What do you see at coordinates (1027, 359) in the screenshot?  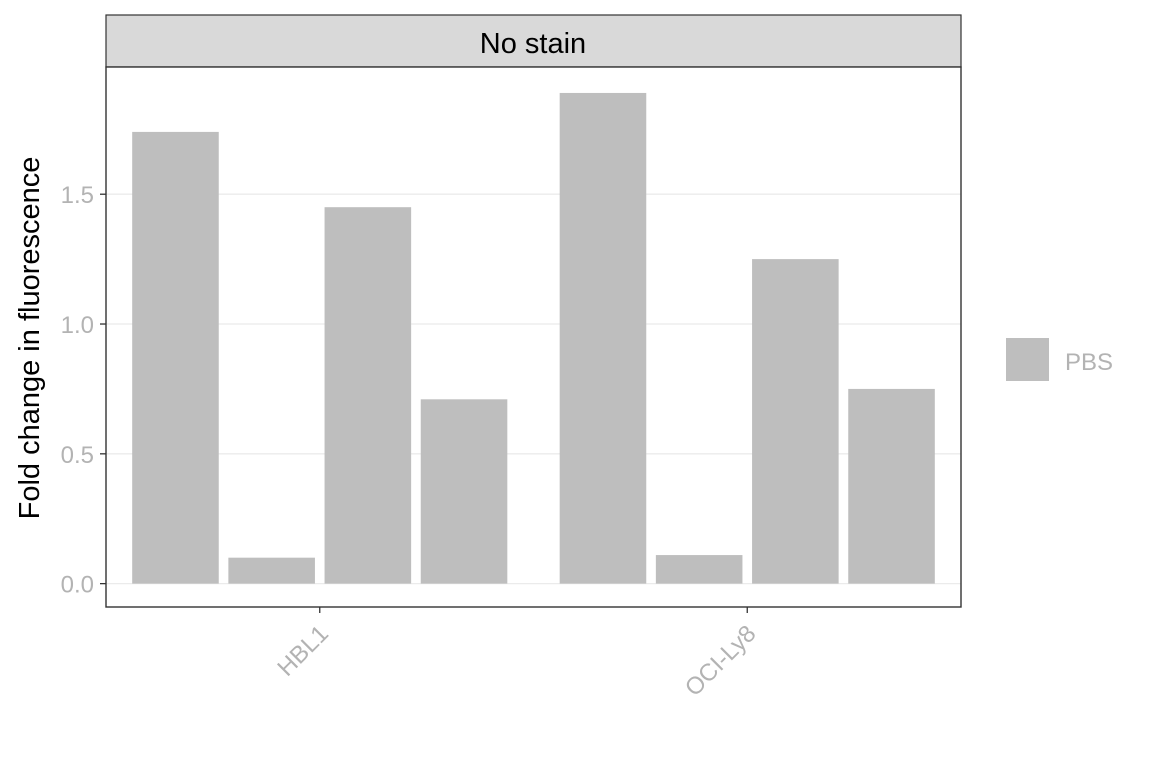 I see `legend-key-pbs` at bounding box center [1027, 359].